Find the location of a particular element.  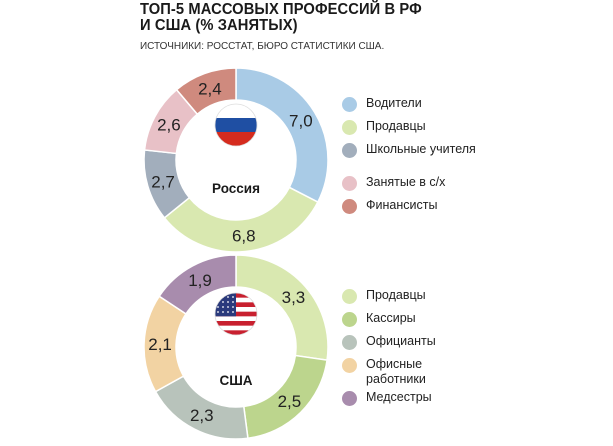

legend-label: Официанты is located at coordinates (401, 341).